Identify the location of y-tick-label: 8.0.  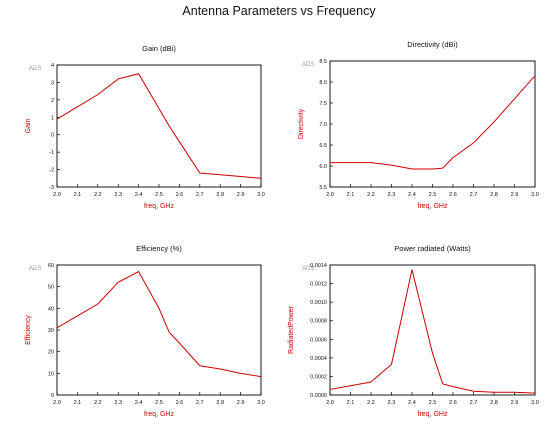
(323, 83).